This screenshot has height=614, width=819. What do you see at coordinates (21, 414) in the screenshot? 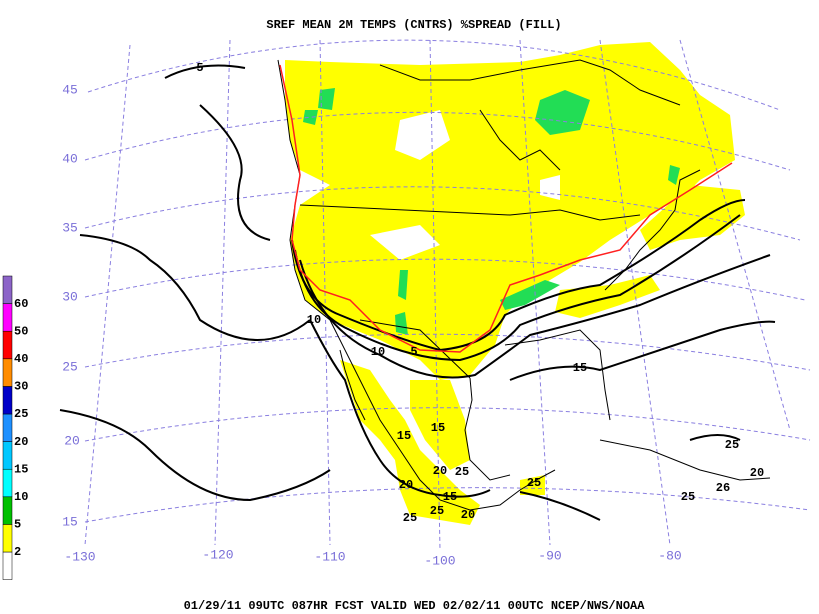
I see `legend-label: 25` at bounding box center [21, 414].